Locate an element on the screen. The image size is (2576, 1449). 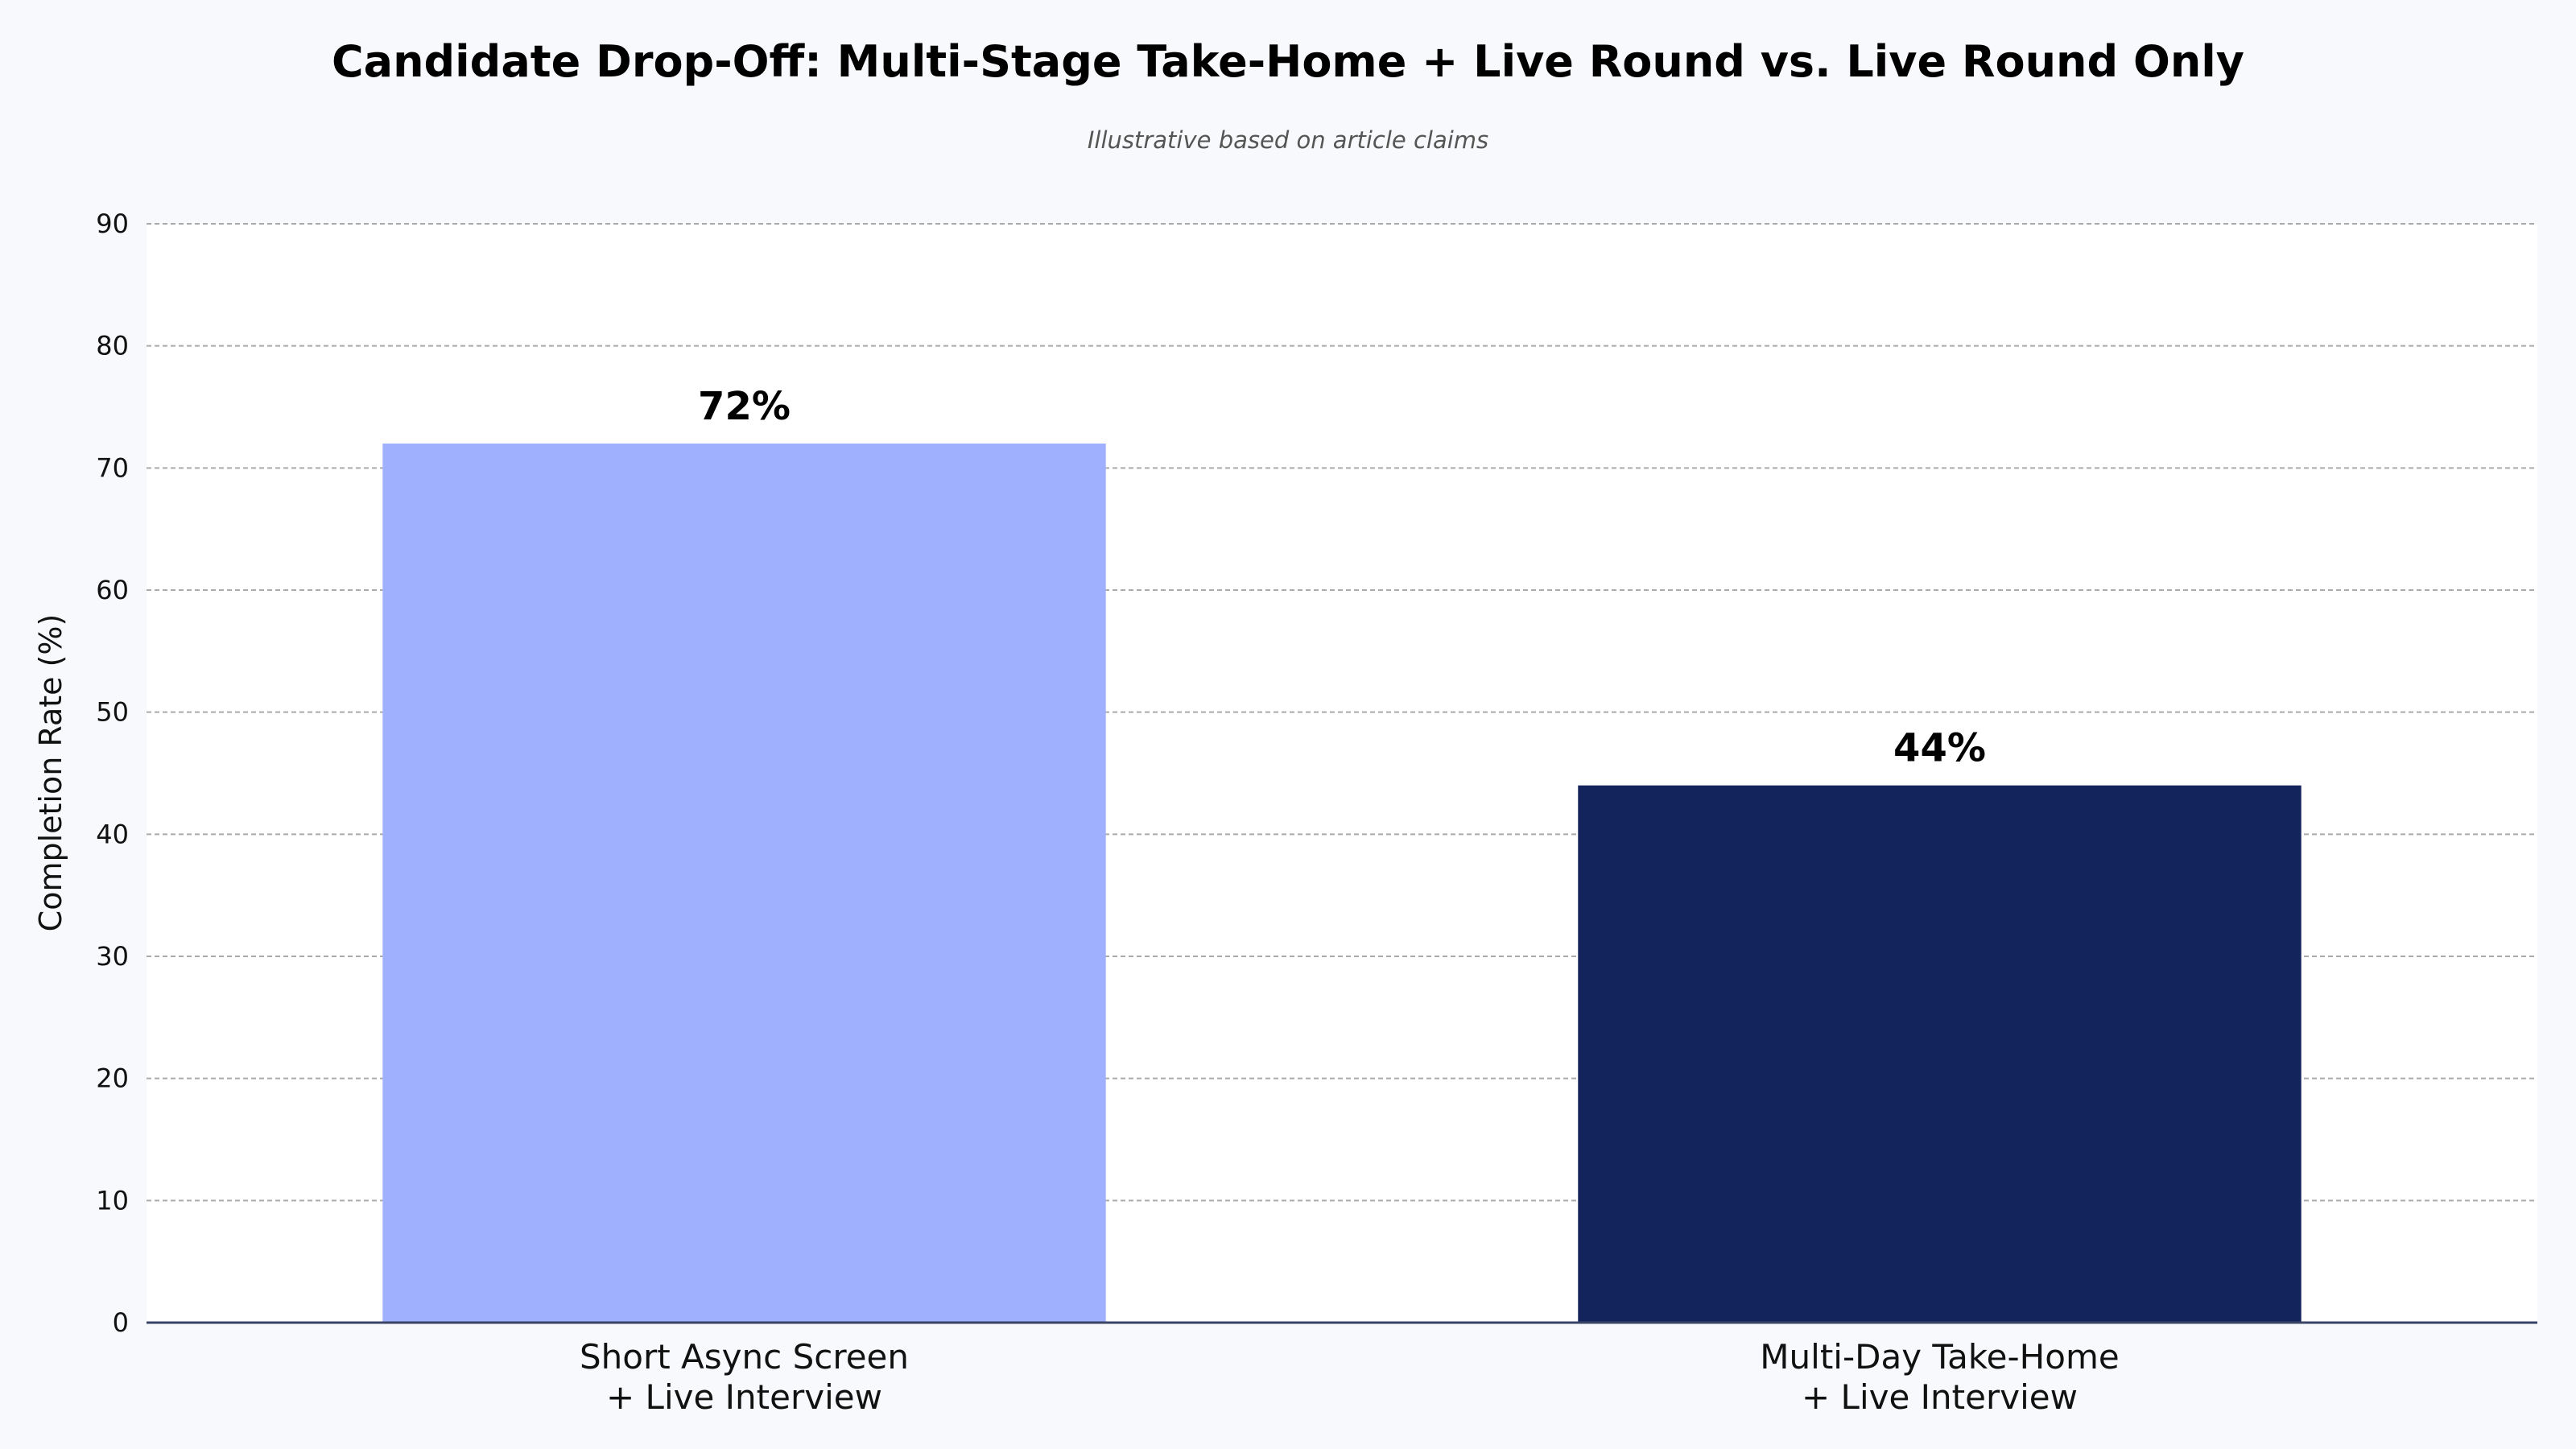
y-tick-label: 10 is located at coordinates (112, 1200).